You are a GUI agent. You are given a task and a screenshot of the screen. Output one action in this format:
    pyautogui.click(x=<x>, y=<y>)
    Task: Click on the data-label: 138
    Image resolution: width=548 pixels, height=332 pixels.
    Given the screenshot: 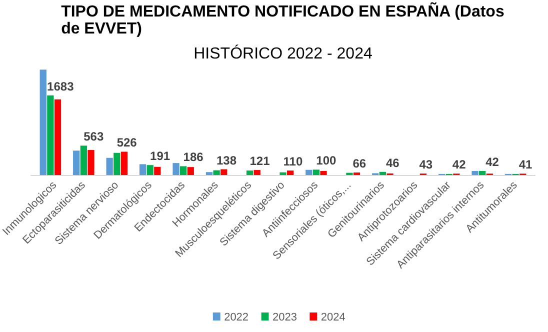 What is the action you would take?
    pyautogui.click(x=226, y=160)
    